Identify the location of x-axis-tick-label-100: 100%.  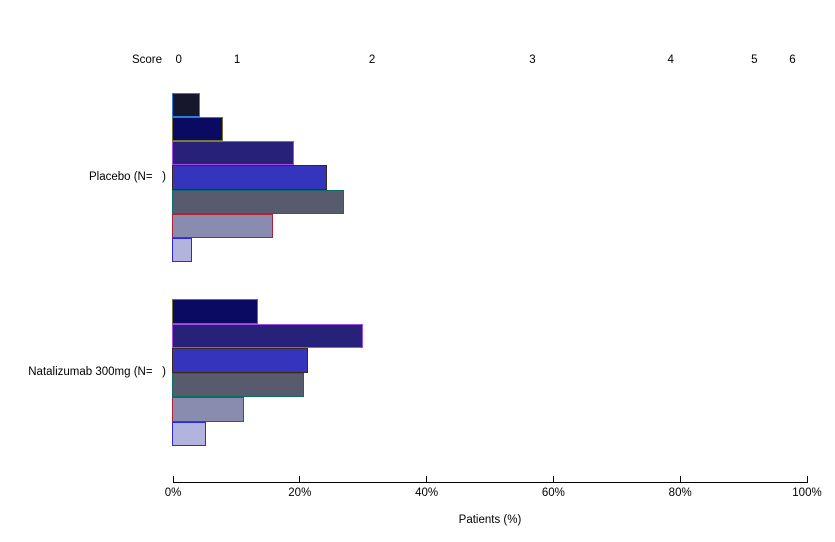
(807, 493).